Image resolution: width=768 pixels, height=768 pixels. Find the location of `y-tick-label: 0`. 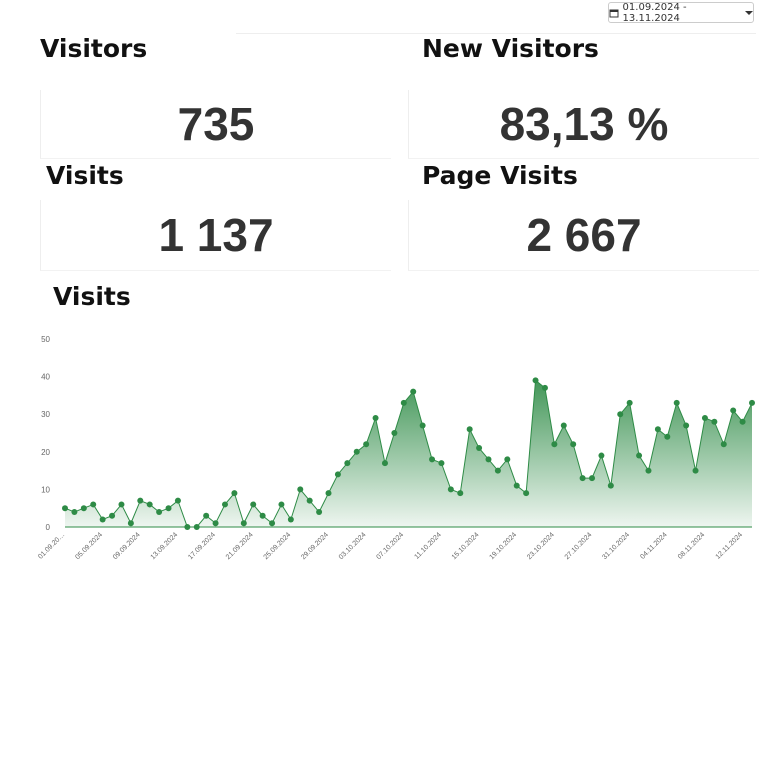

y-tick-label: 0 is located at coordinates (48, 527).